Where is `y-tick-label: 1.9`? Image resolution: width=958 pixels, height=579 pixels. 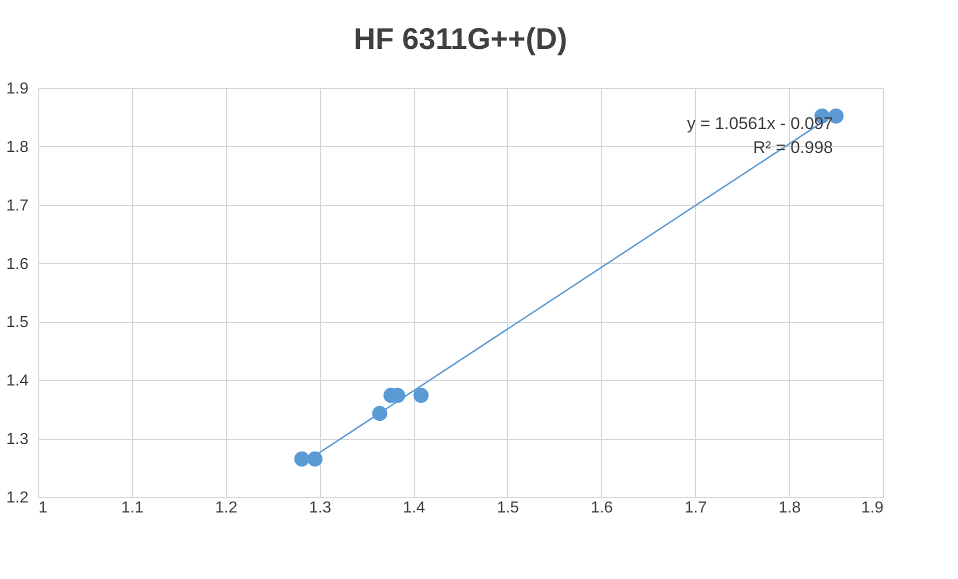 y-tick-label: 1.9 is located at coordinates (17, 89).